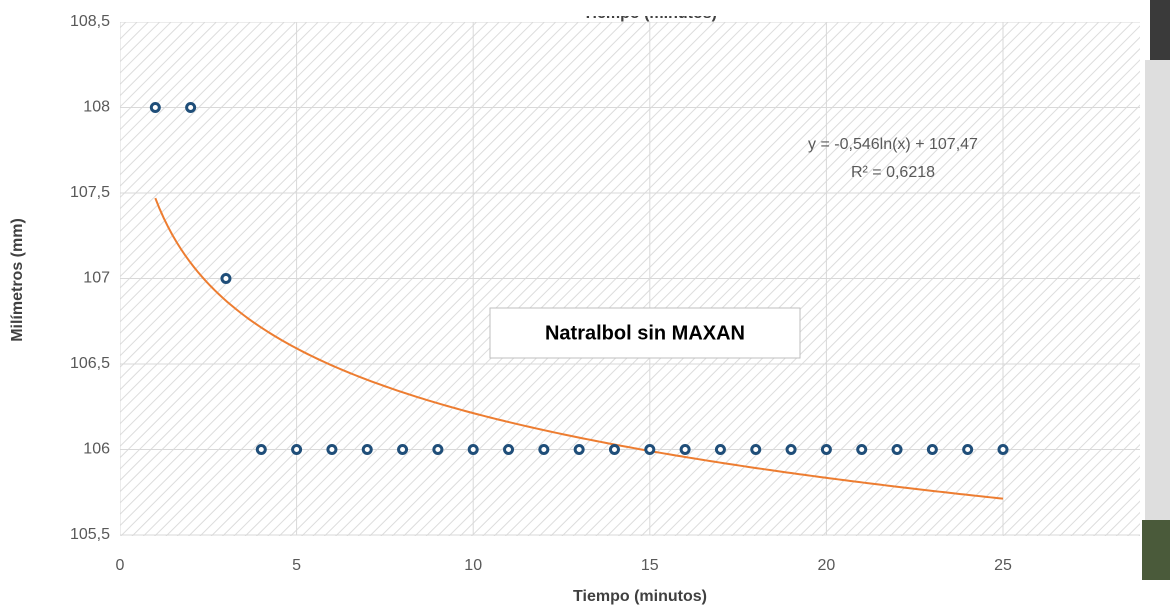  I want to click on trend-equation: y = -0,546ln(x) + 107,47, so click(893, 144).